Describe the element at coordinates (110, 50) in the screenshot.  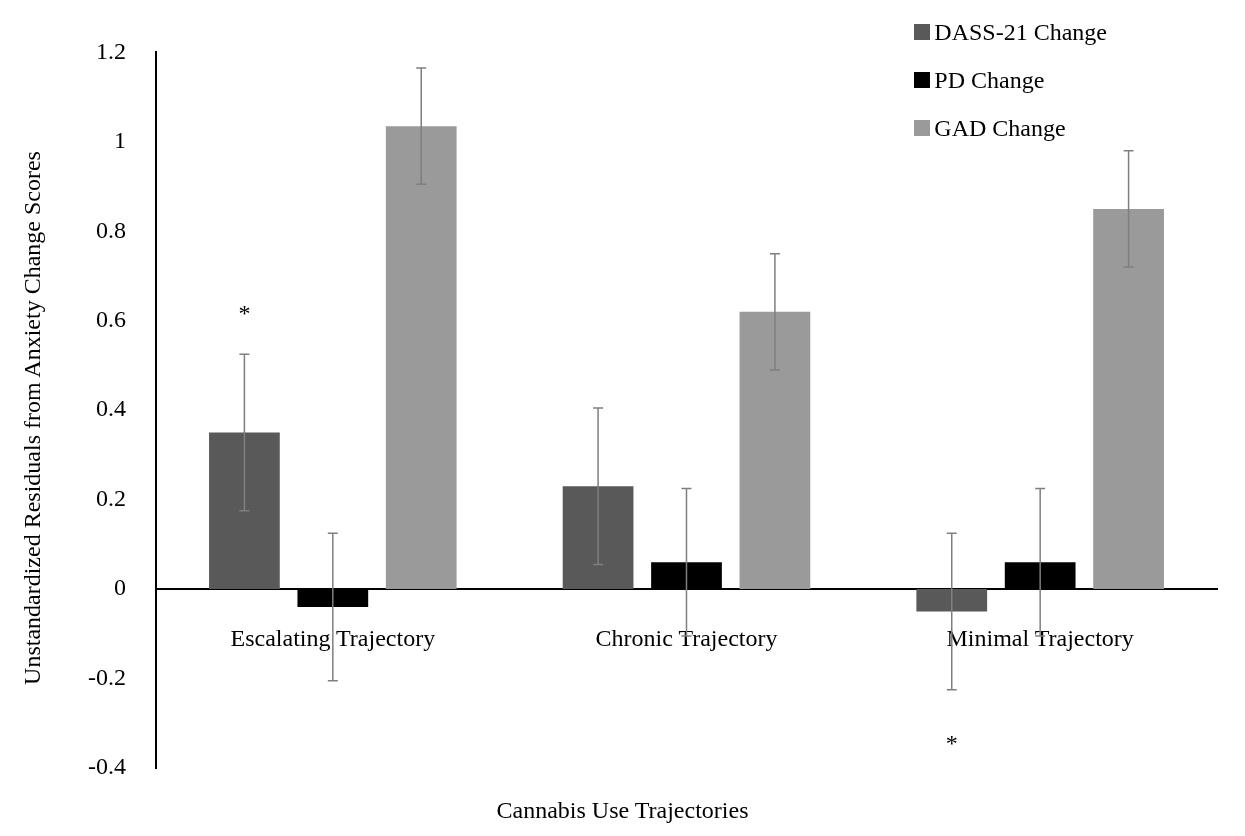
I see `y-tick-label: 1.2` at that location.